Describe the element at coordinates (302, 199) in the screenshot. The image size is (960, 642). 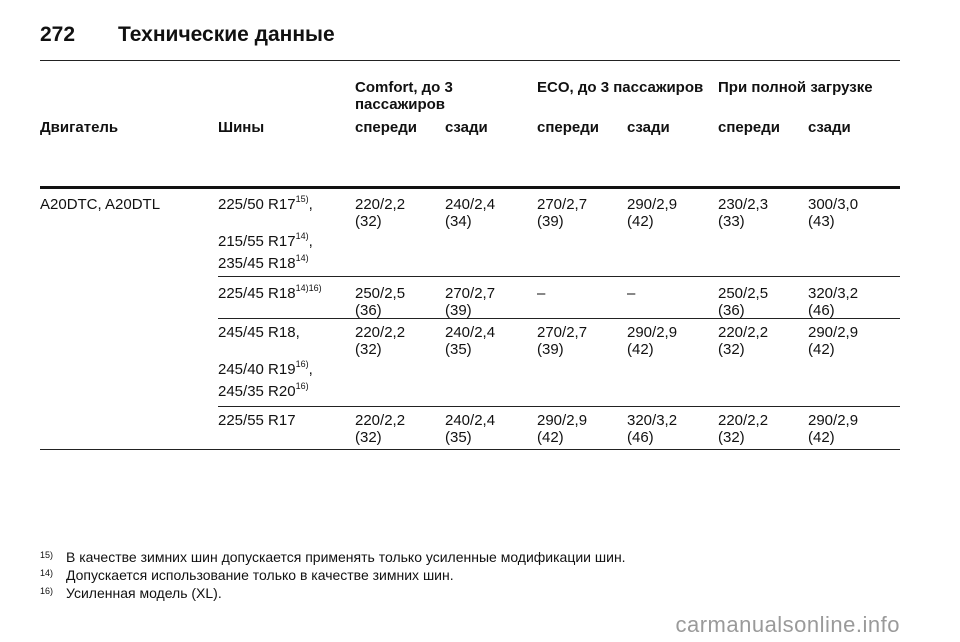
I see `footnote-ref: 15)` at that location.